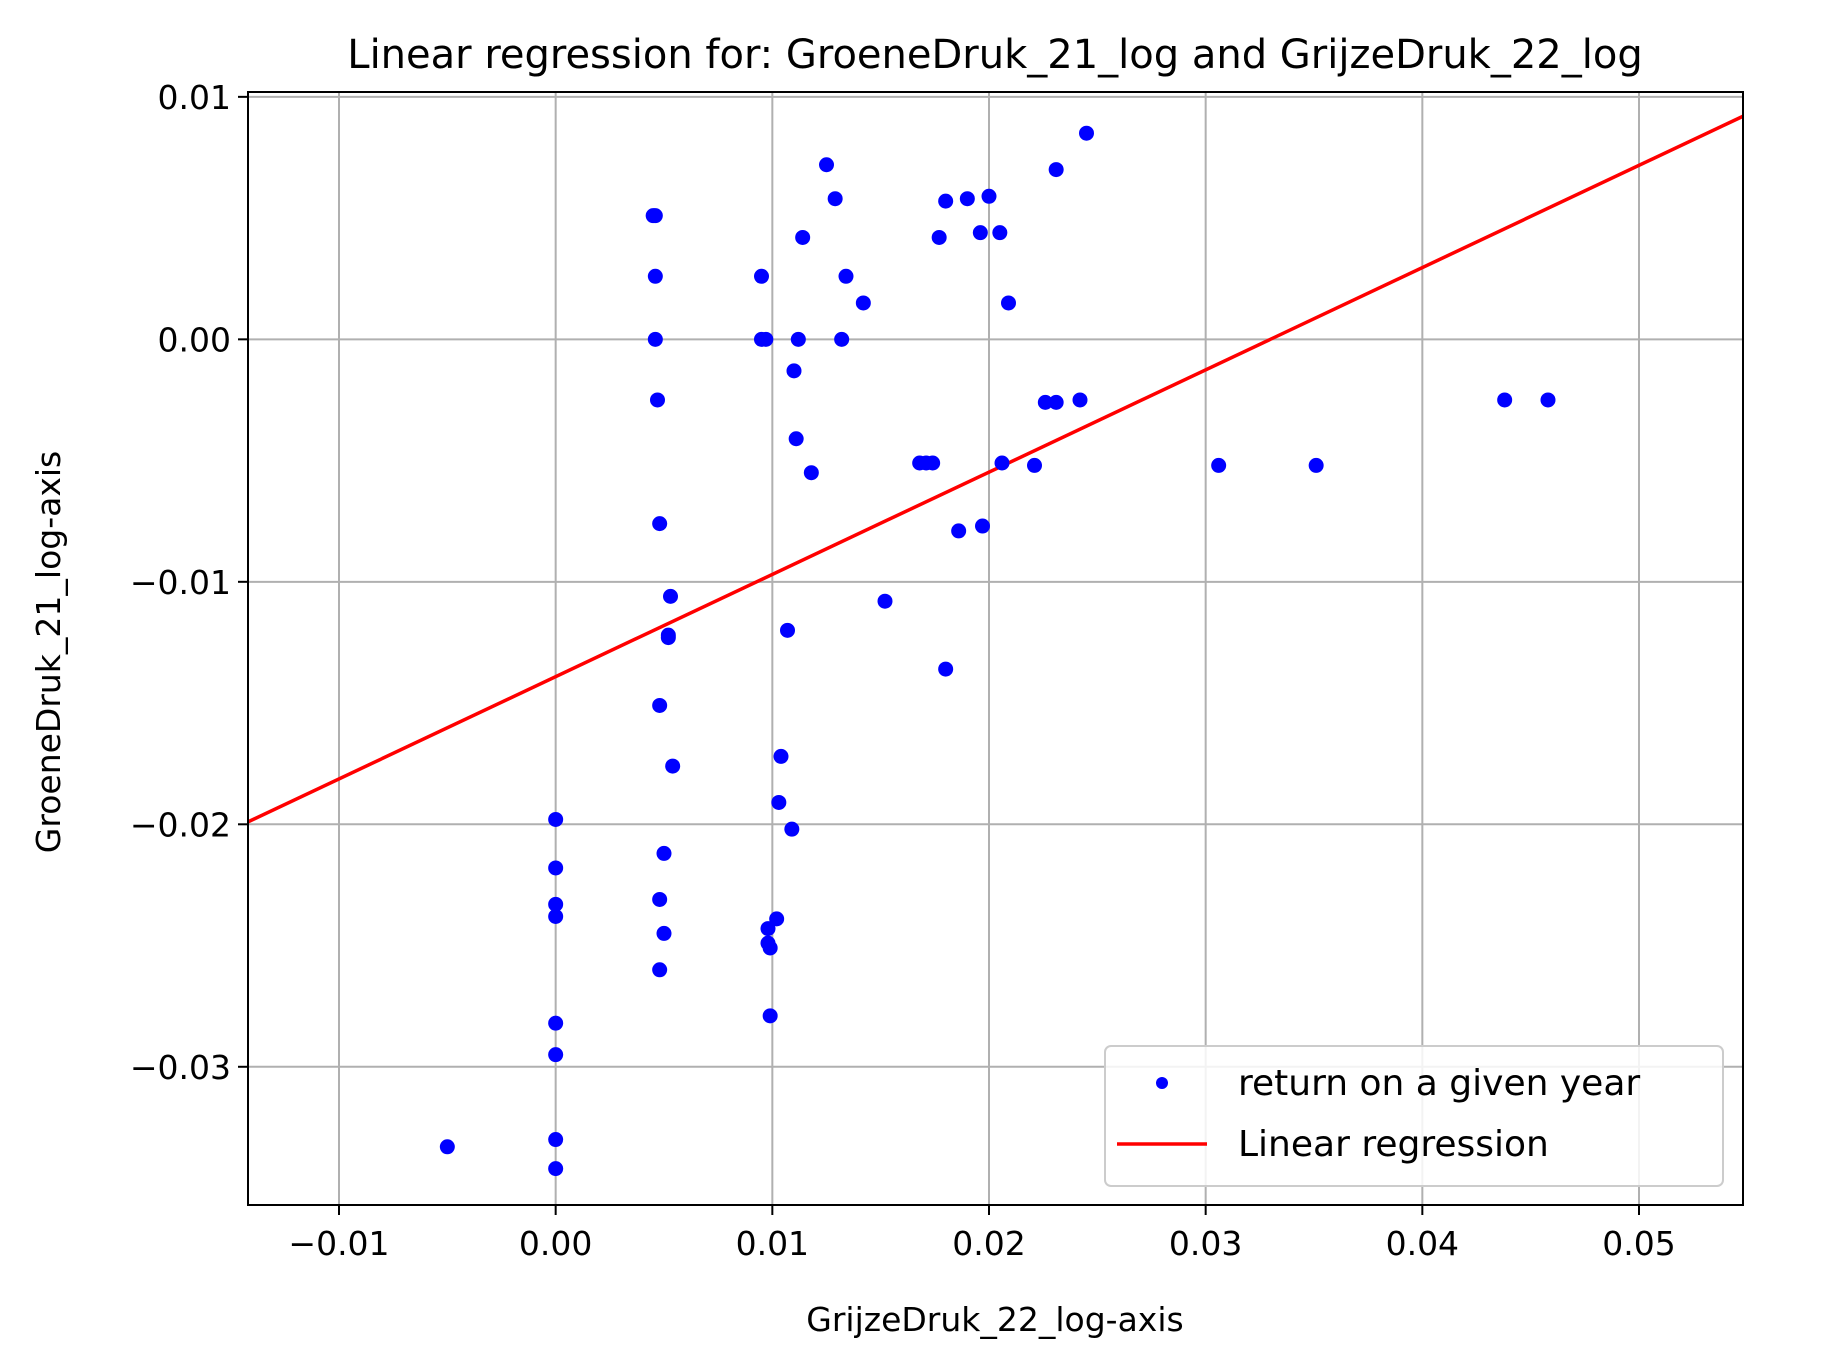  What do you see at coordinates (1162, 1083) in the screenshot?
I see `legend-scatter-marker` at bounding box center [1162, 1083].